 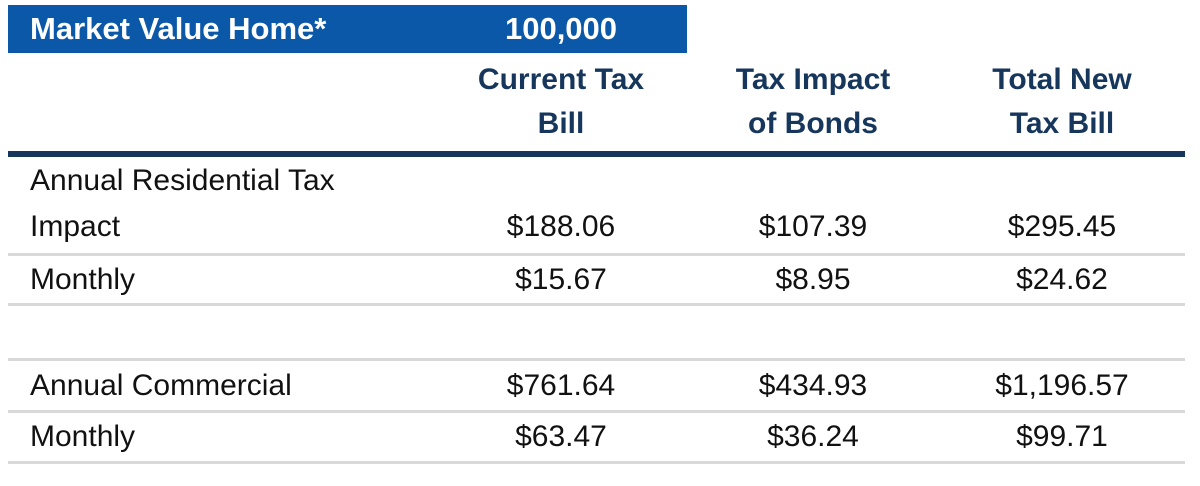 I want to click on column-header-tax-impact-of-bonds: Tax Impact of Bonds, so click(x=813, y=101).